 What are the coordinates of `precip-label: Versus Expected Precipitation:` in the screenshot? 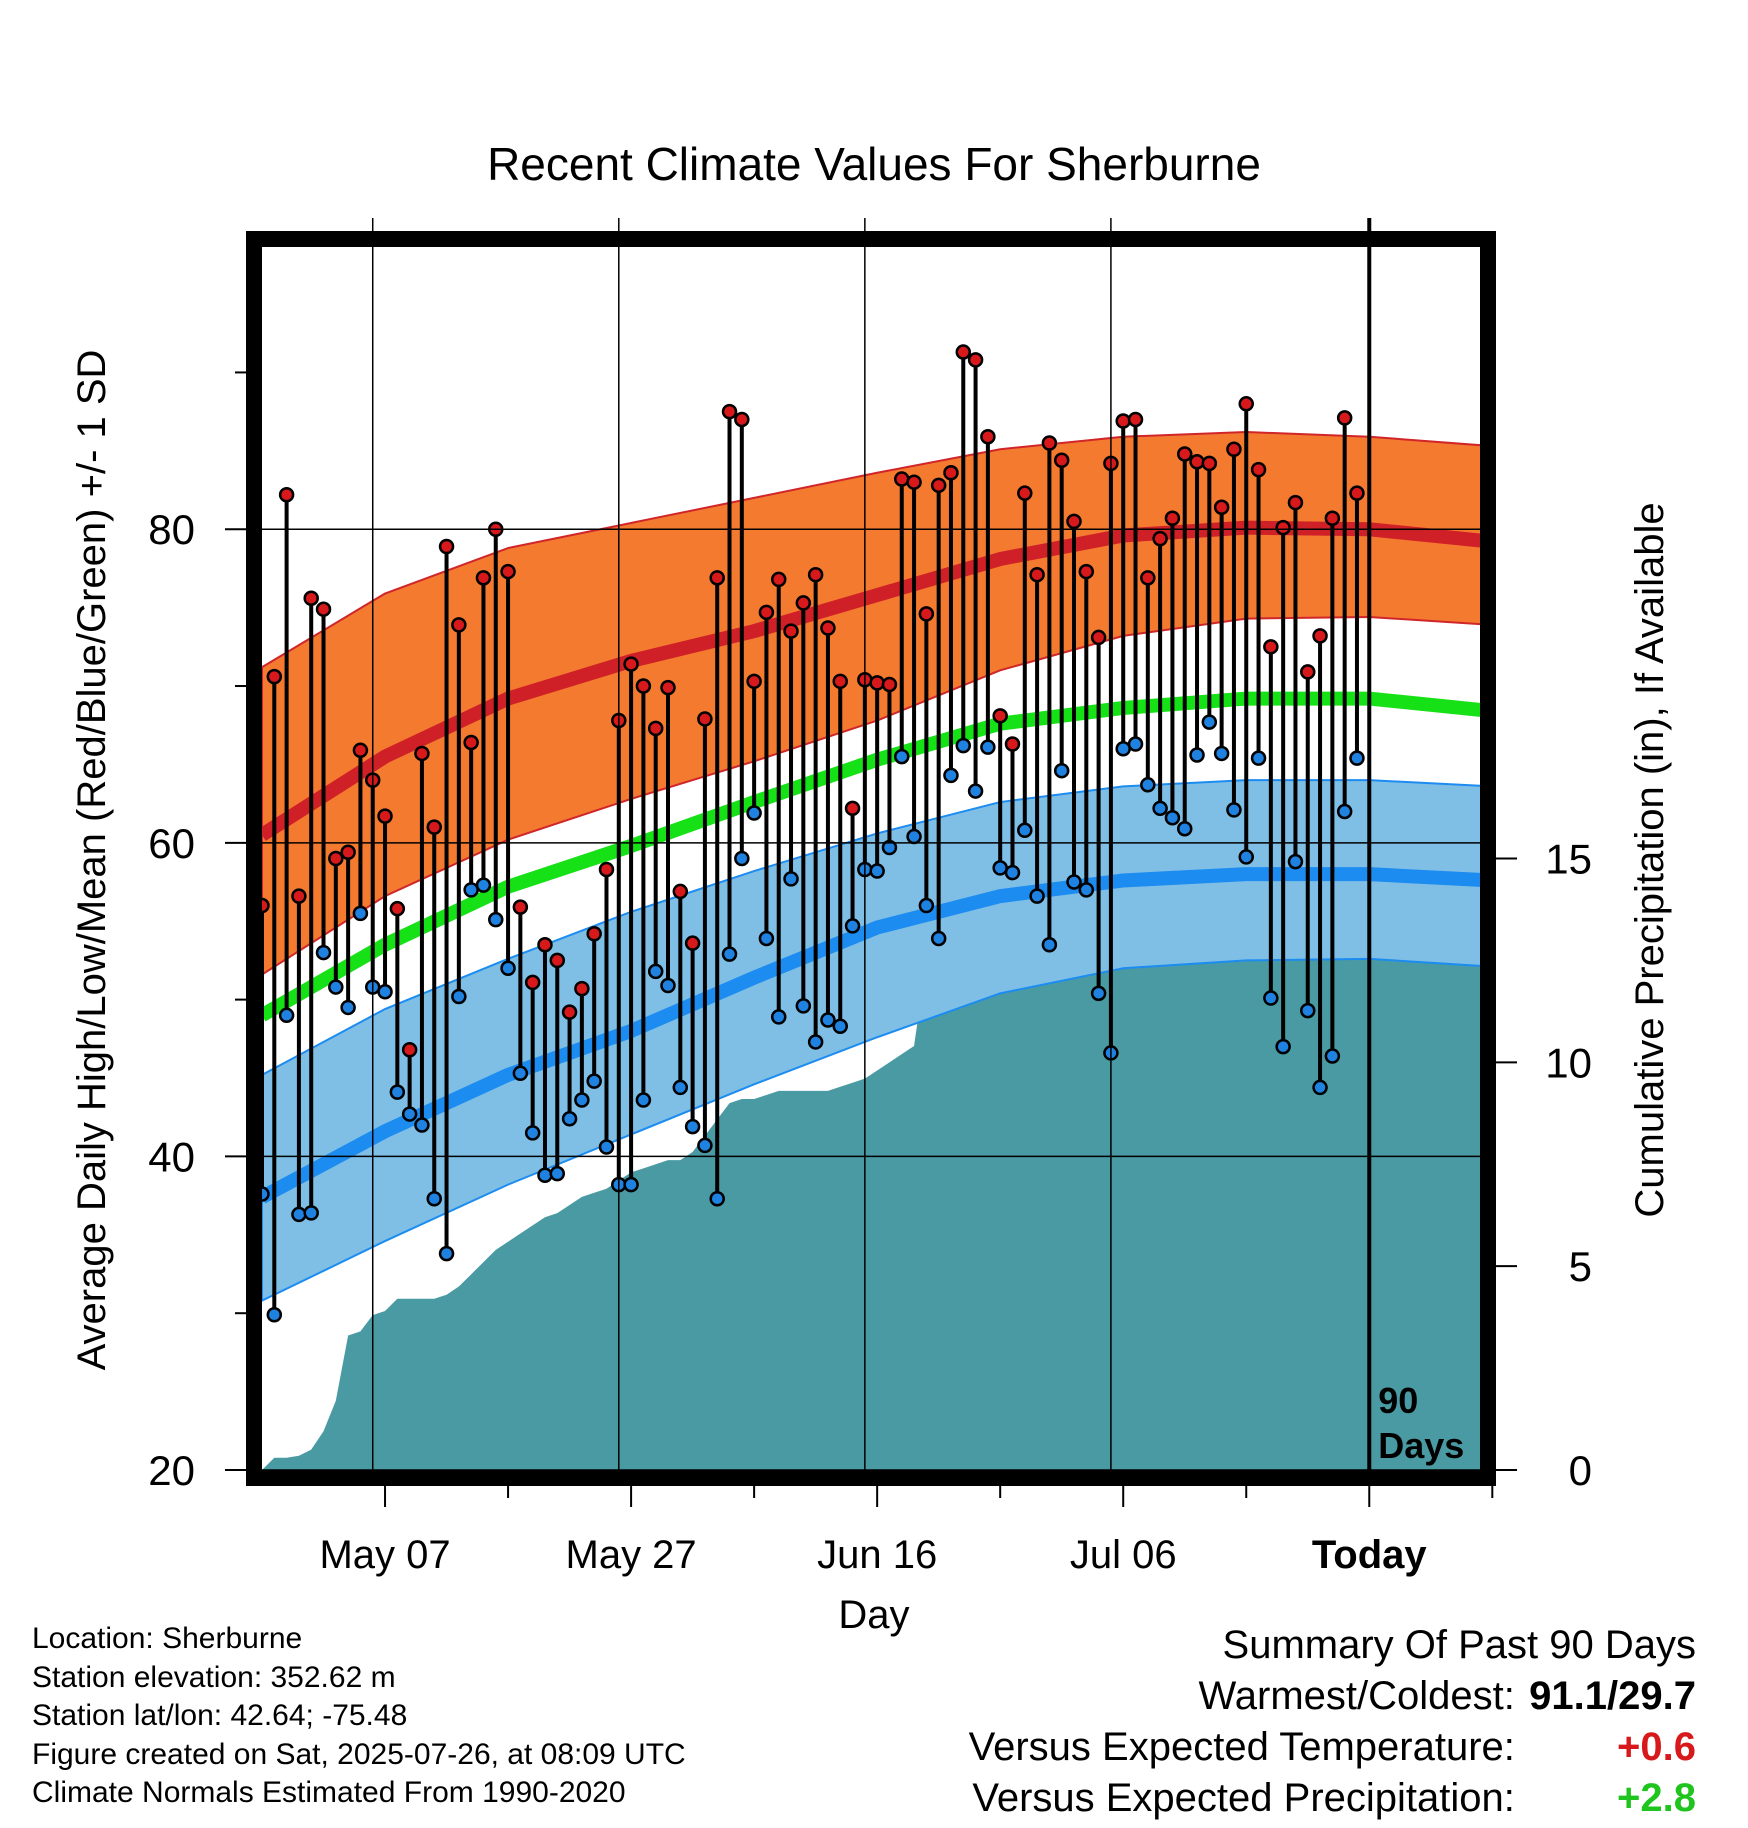 It's located at (1243, 1798).